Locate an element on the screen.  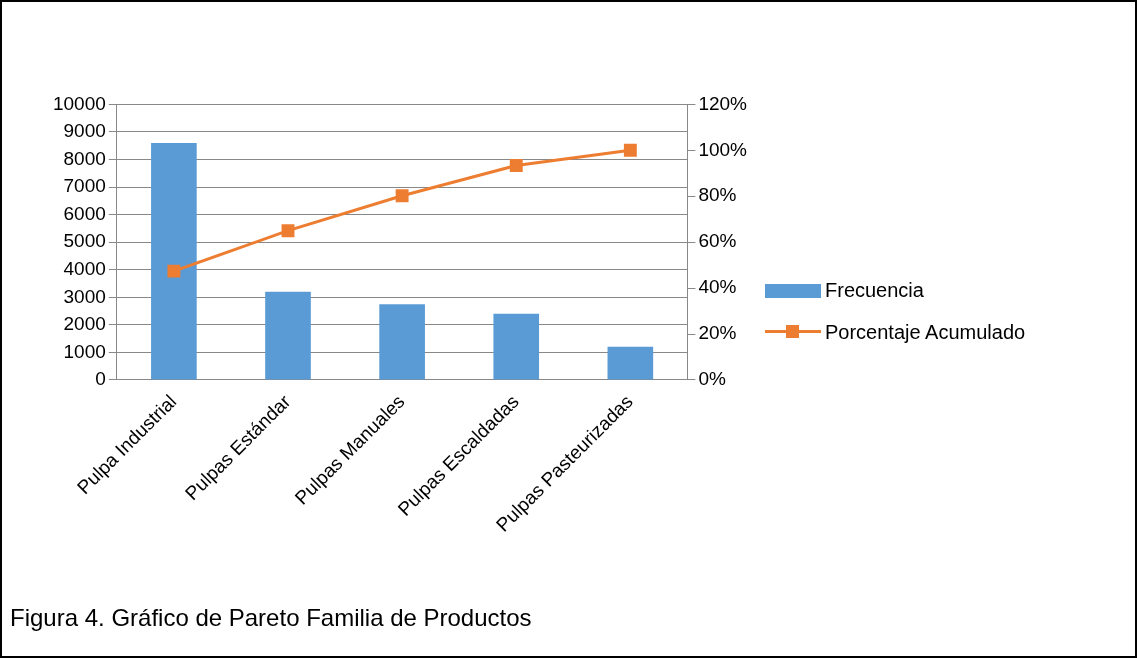
y-tick-label: 3000 is located at coordinates (84, 296).